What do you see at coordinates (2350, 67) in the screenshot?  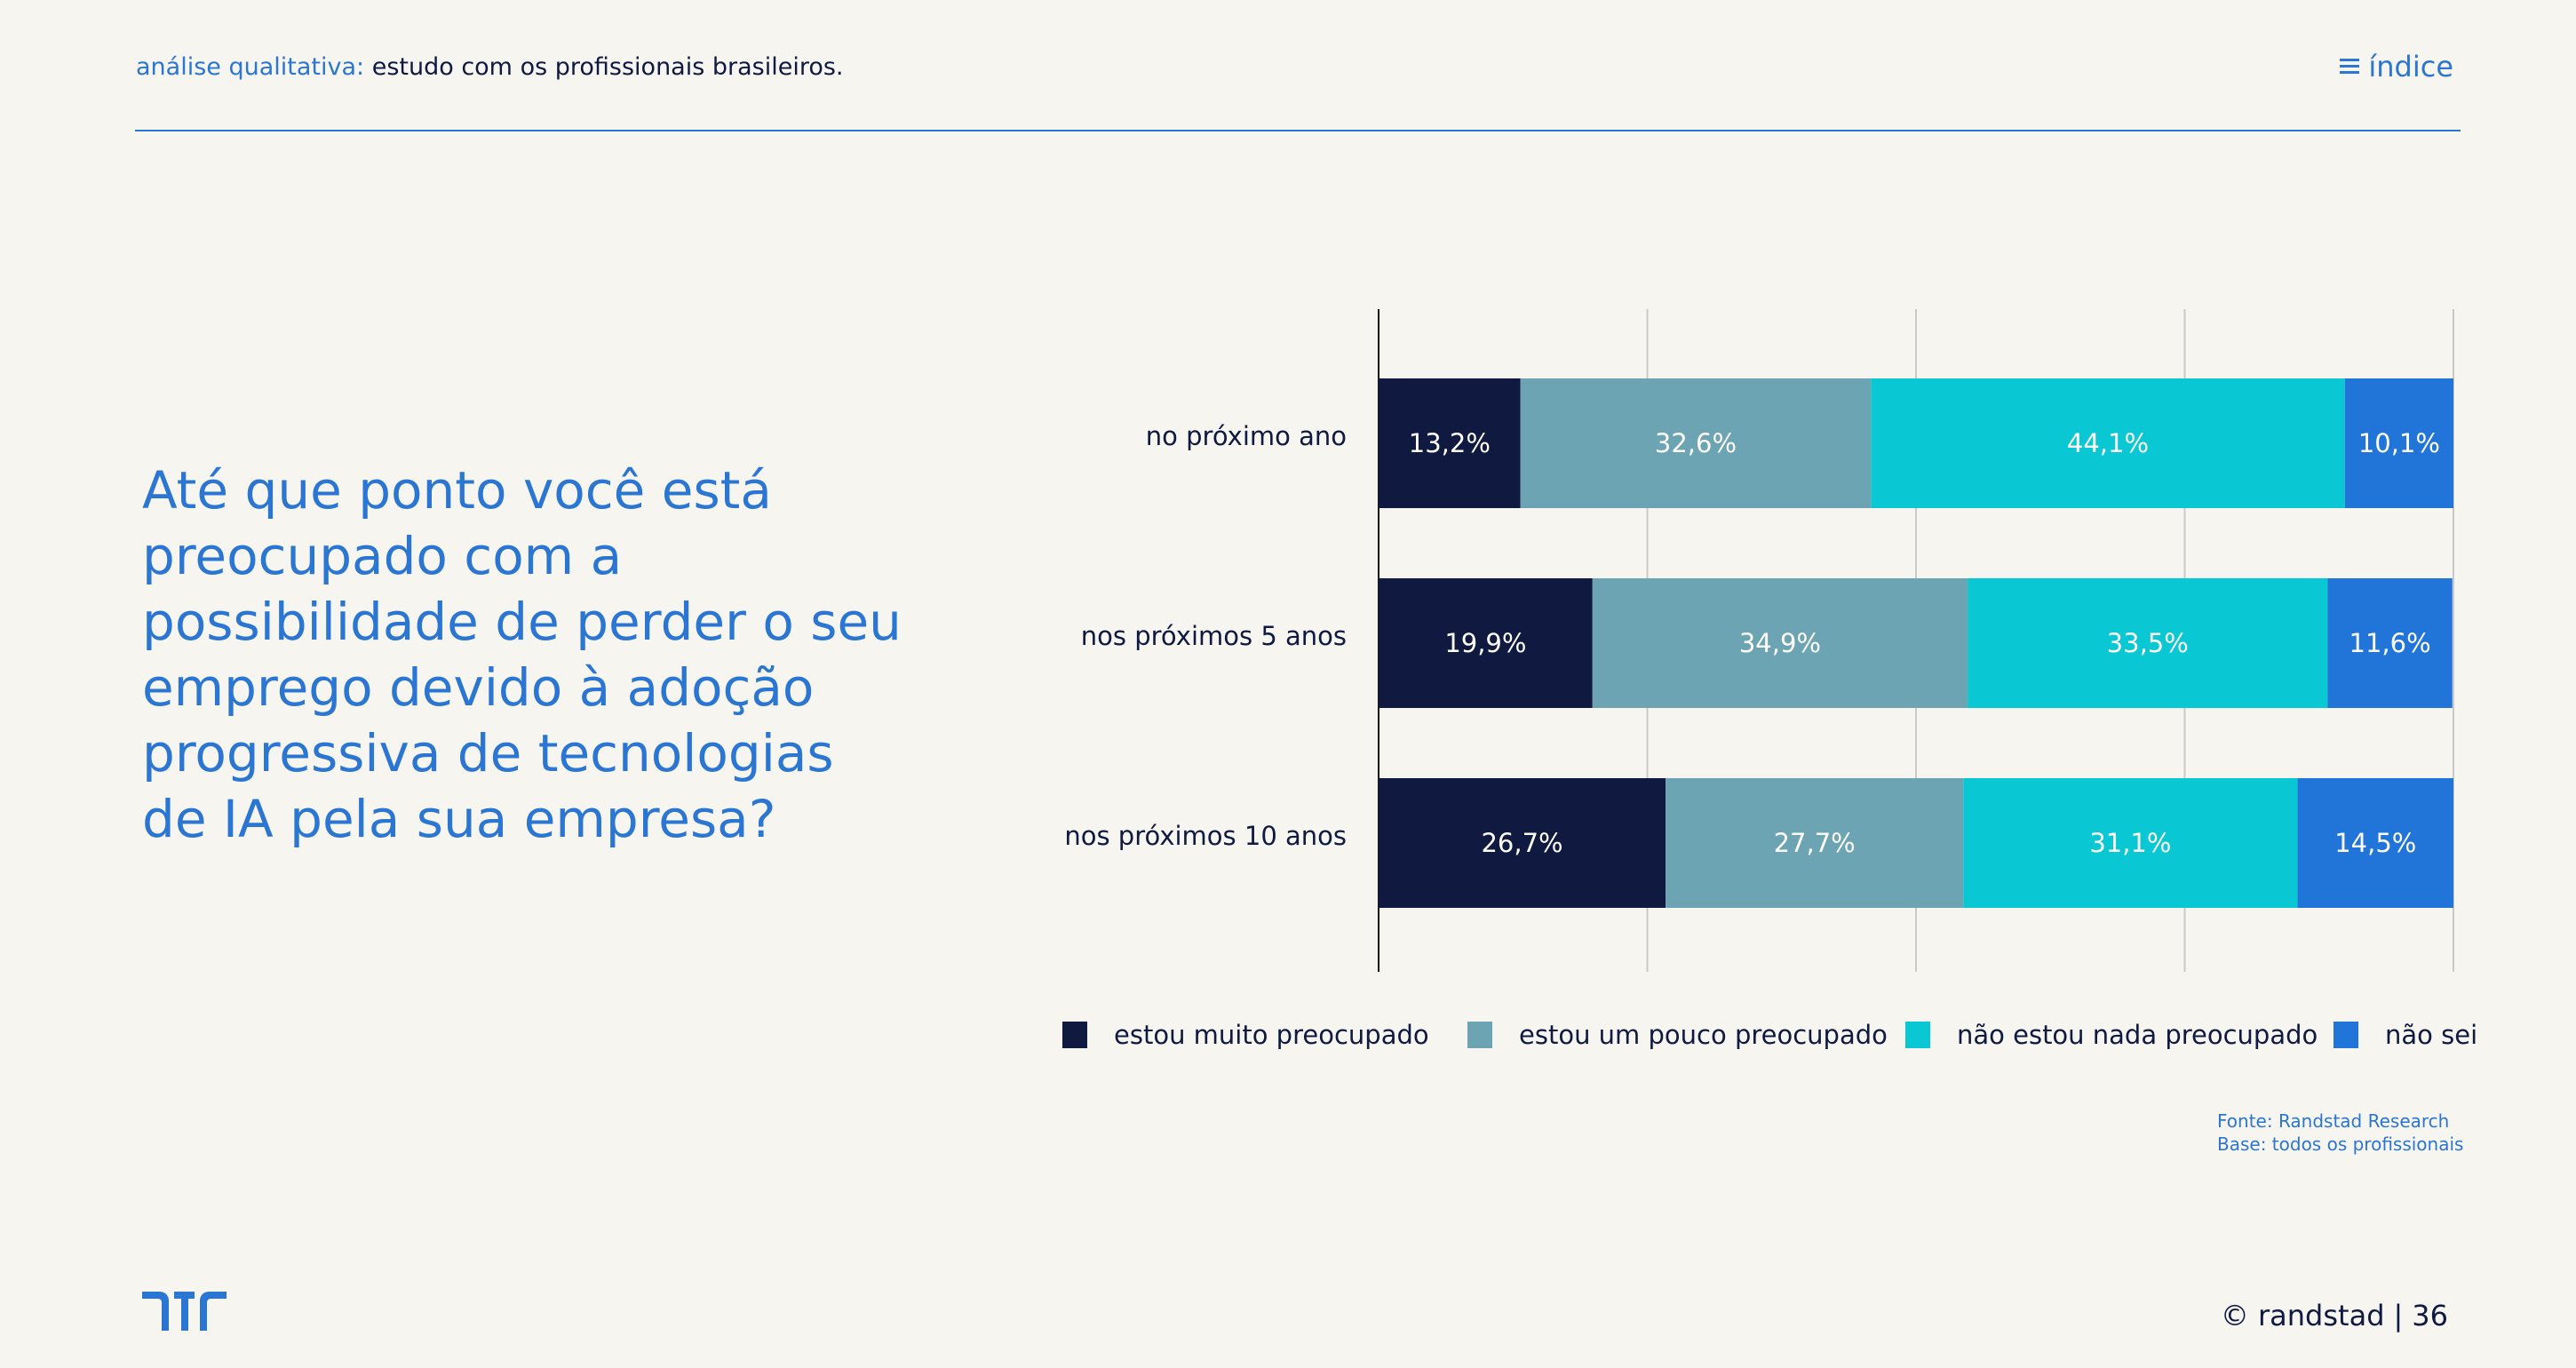 I see `menu-icon` at bounding box center [2350, 67].